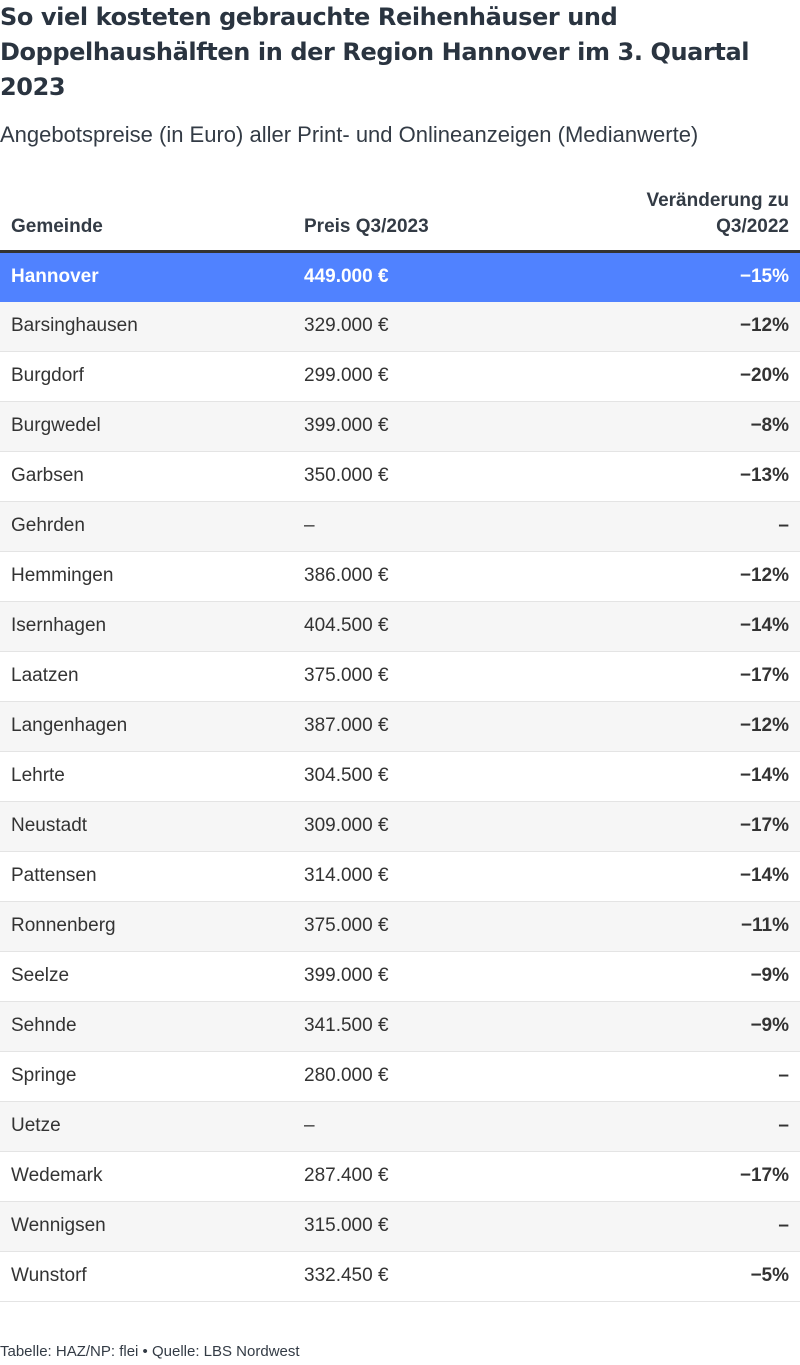 The image size is (800, 1365). Describe the element at coordinates (691, 216) in the screenshot. I see `header-veraenderung: Veränderung zu Q3/2022` at that location.